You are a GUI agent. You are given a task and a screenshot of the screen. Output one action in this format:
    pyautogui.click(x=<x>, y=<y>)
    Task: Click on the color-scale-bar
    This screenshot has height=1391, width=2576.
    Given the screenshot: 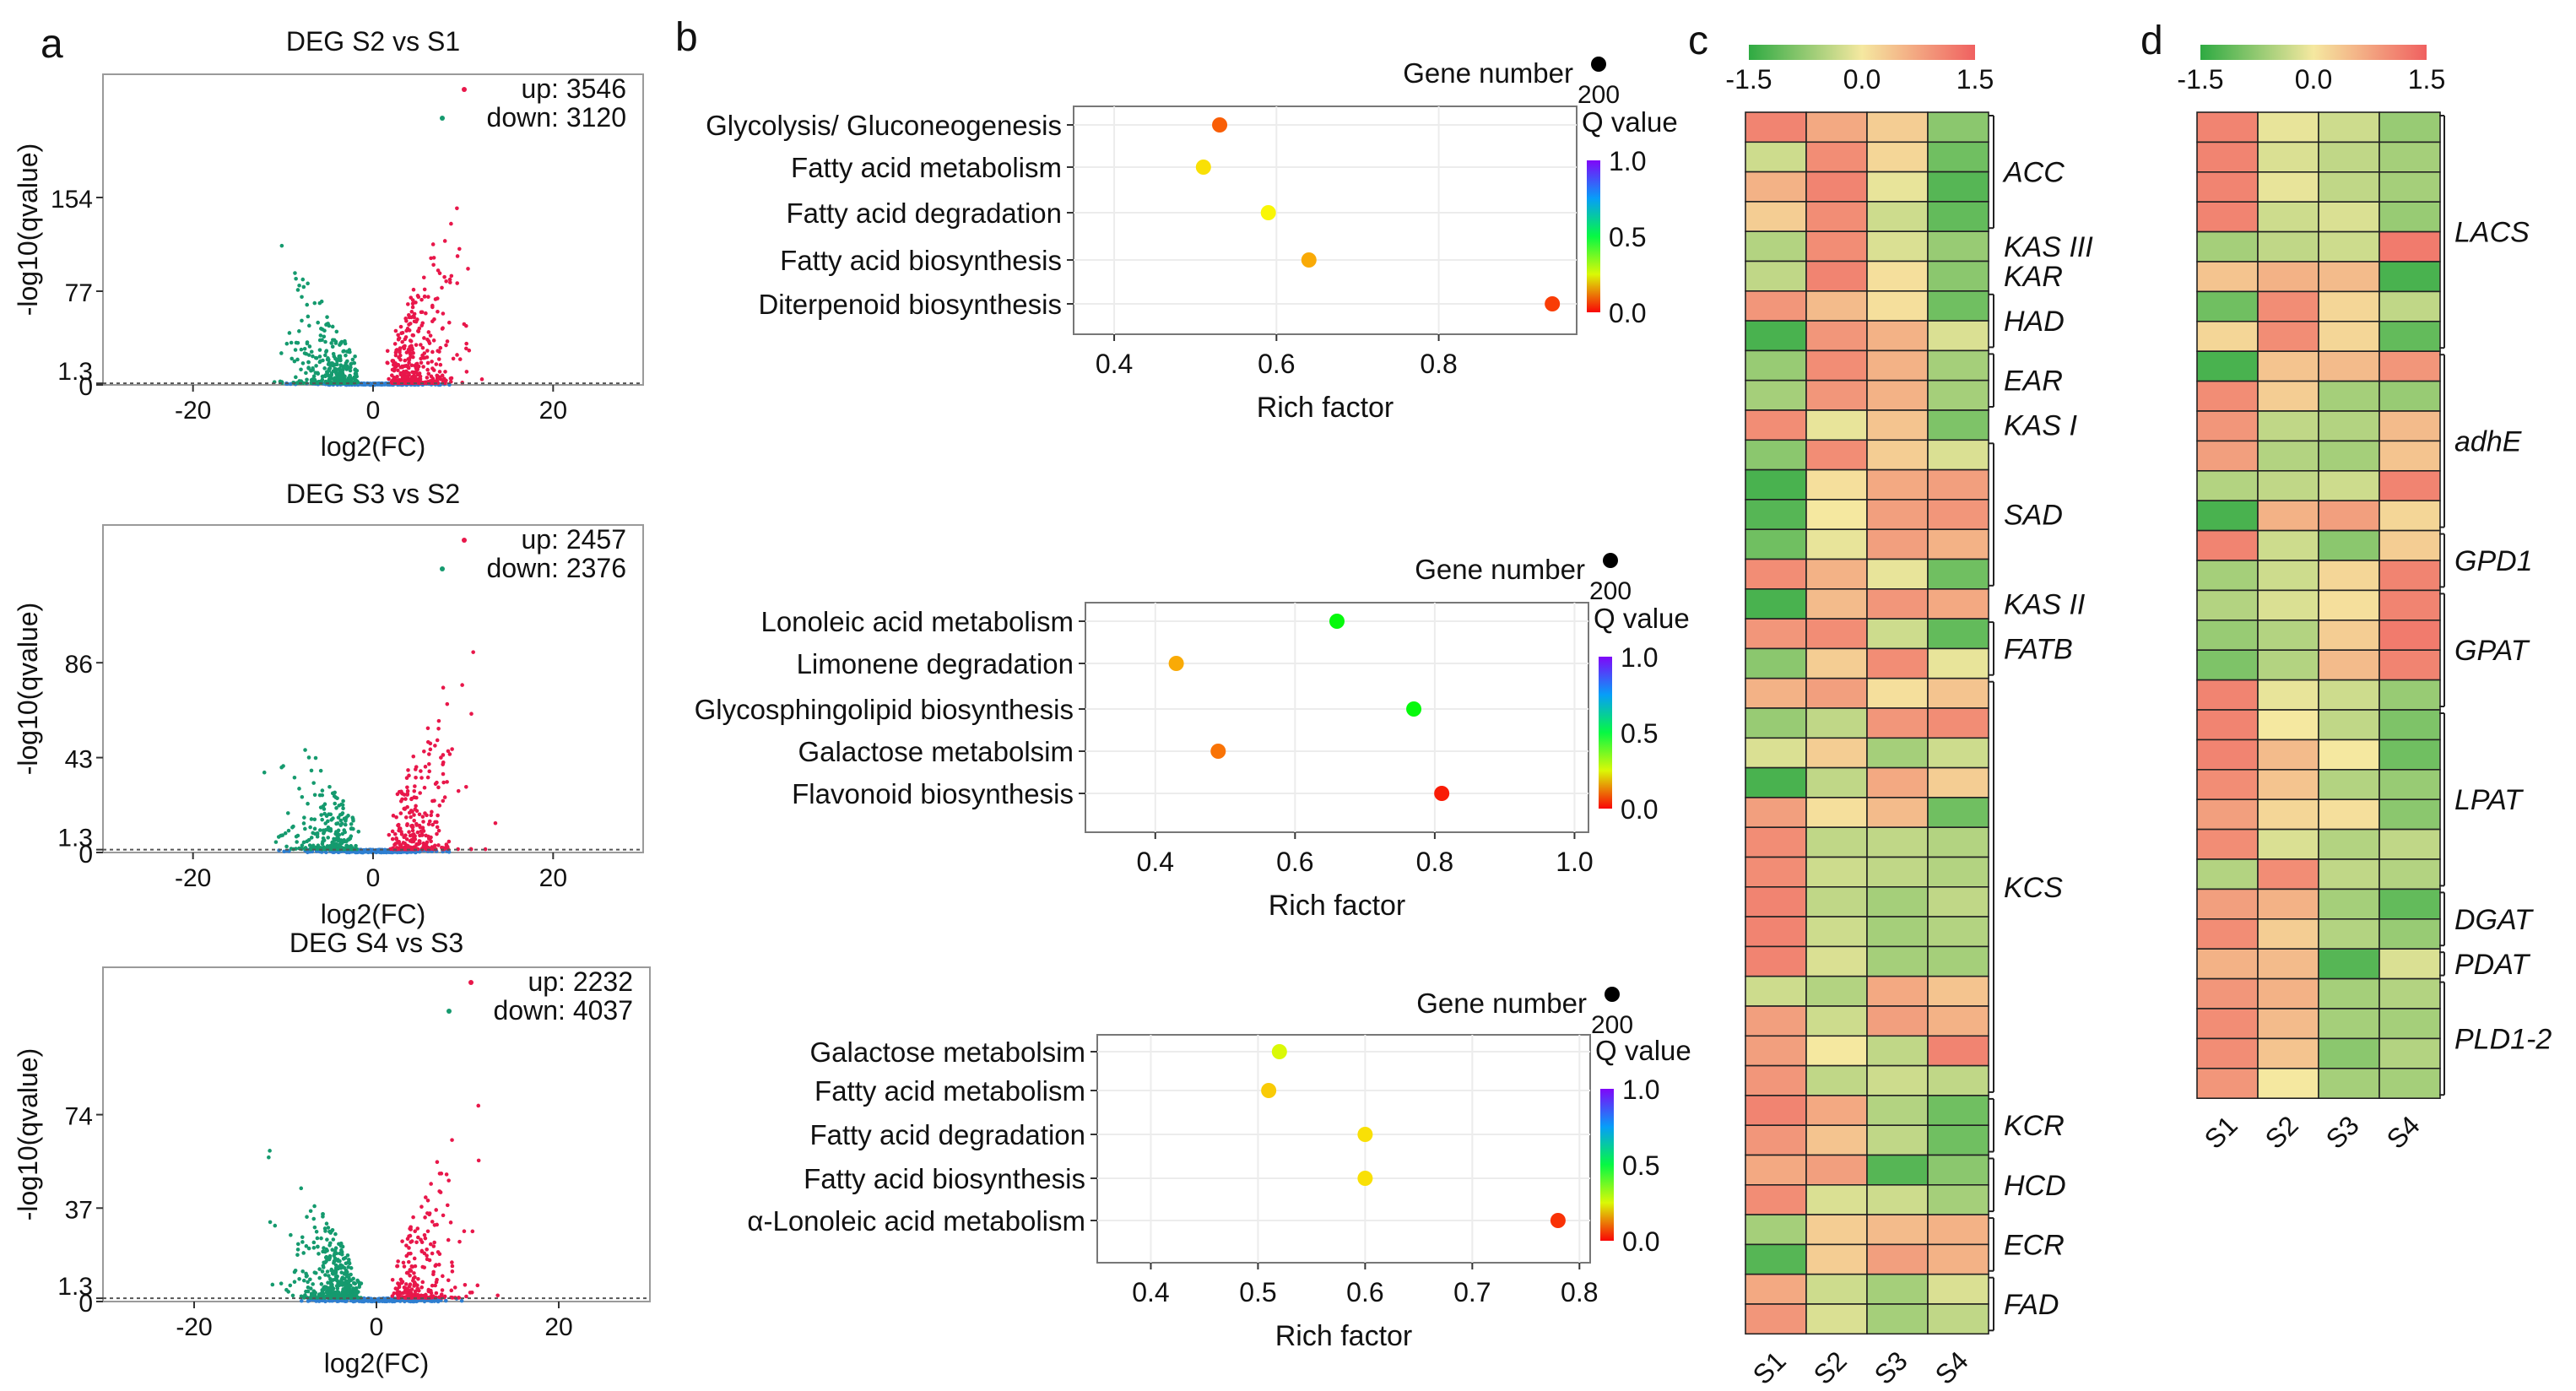 What is the action you would take?
    pyautogui.click(x=1862, y=53)
    